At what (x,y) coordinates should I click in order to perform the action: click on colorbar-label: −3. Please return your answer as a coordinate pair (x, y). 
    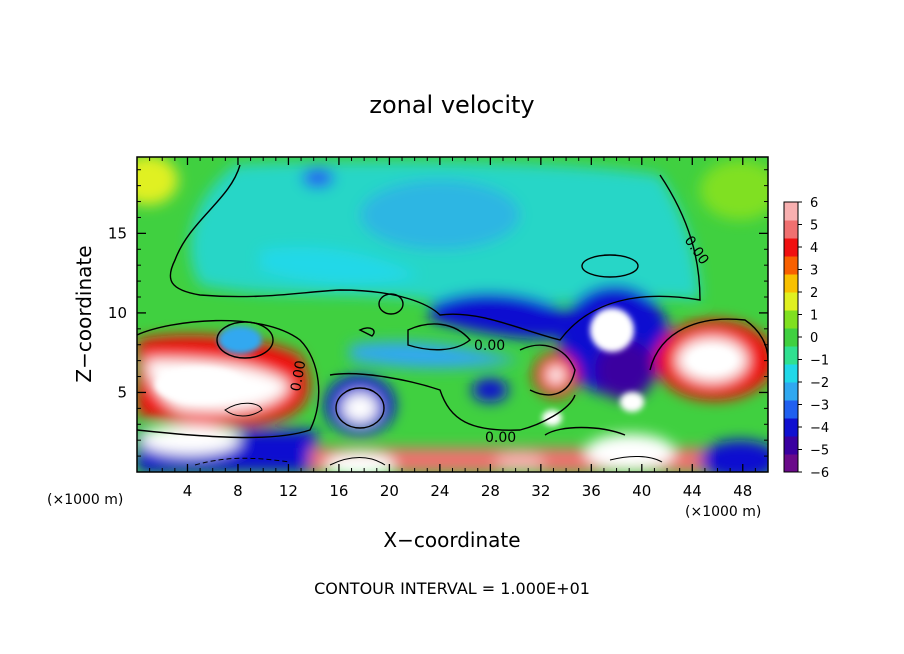
    Looking at the image, I should click on (819, 406).